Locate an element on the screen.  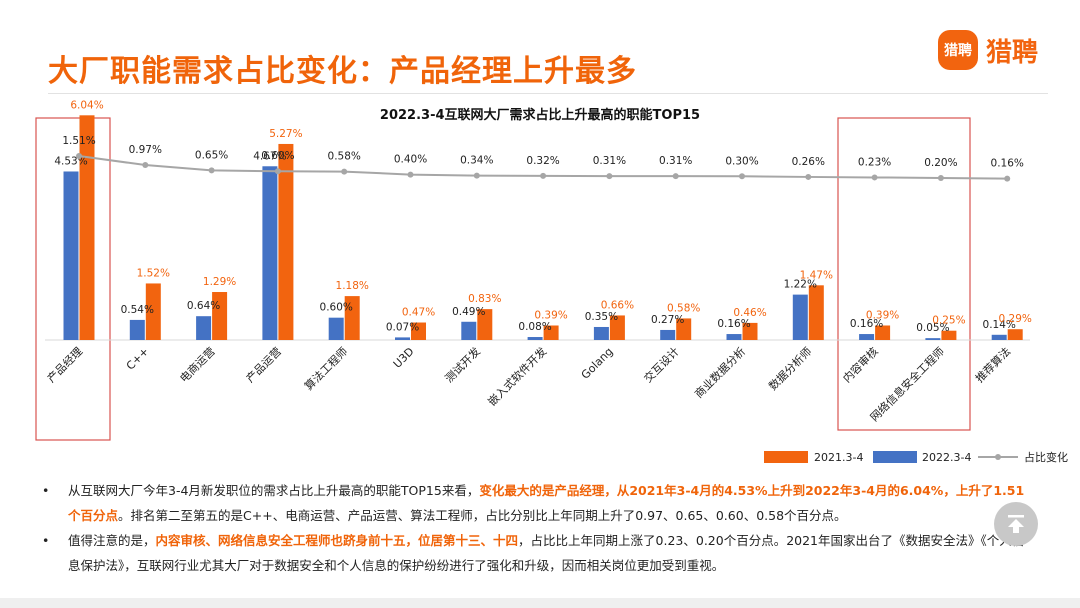
scroll-to-top-icon is located at coordinates (1016, 524).